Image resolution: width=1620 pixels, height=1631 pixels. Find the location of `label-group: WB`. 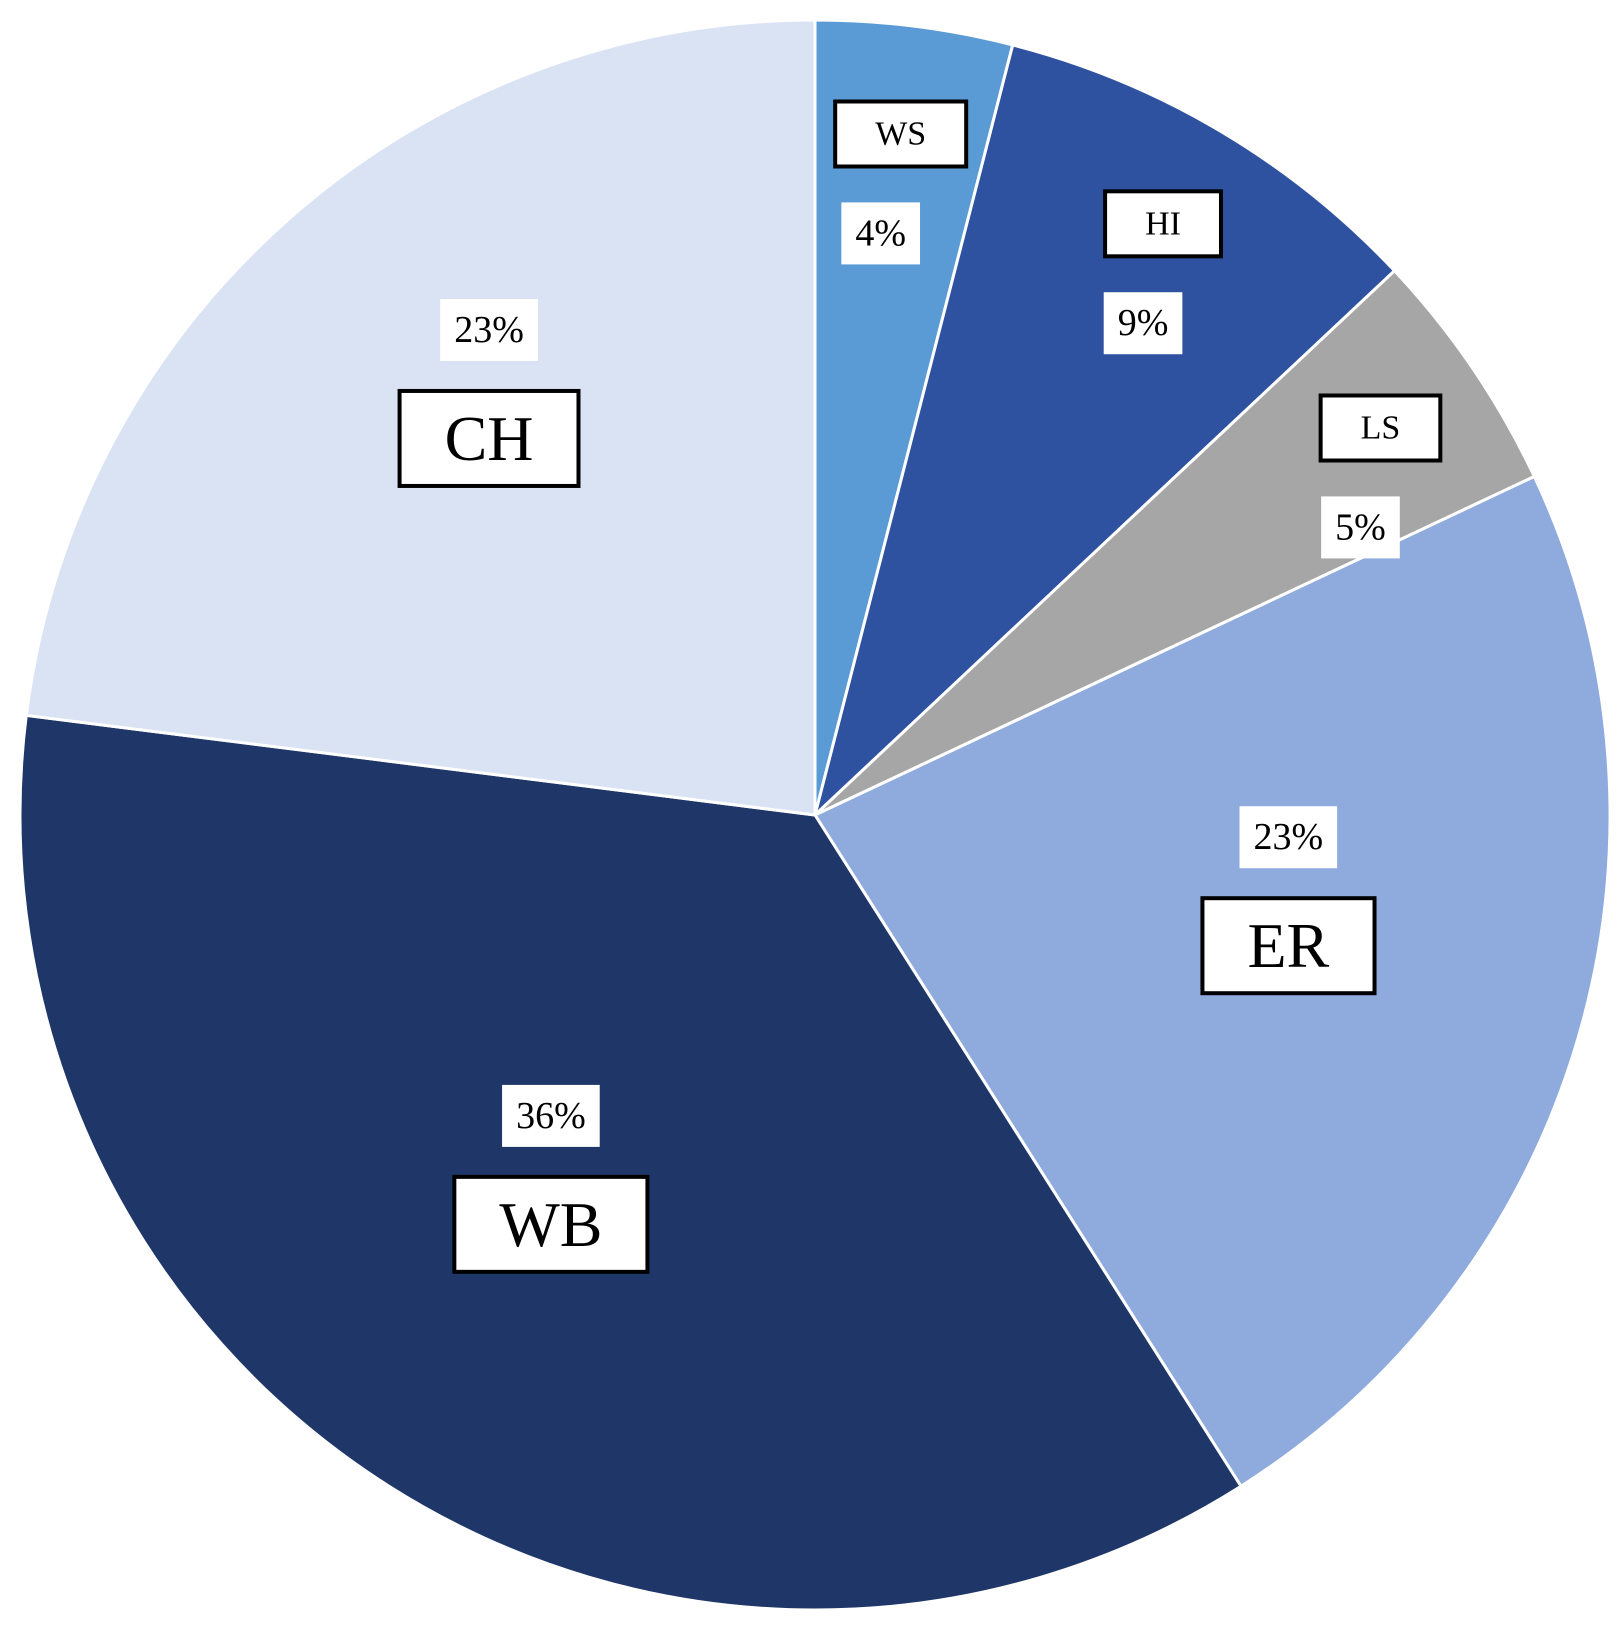

label-group: WB is located at coordinates (551, 1224).